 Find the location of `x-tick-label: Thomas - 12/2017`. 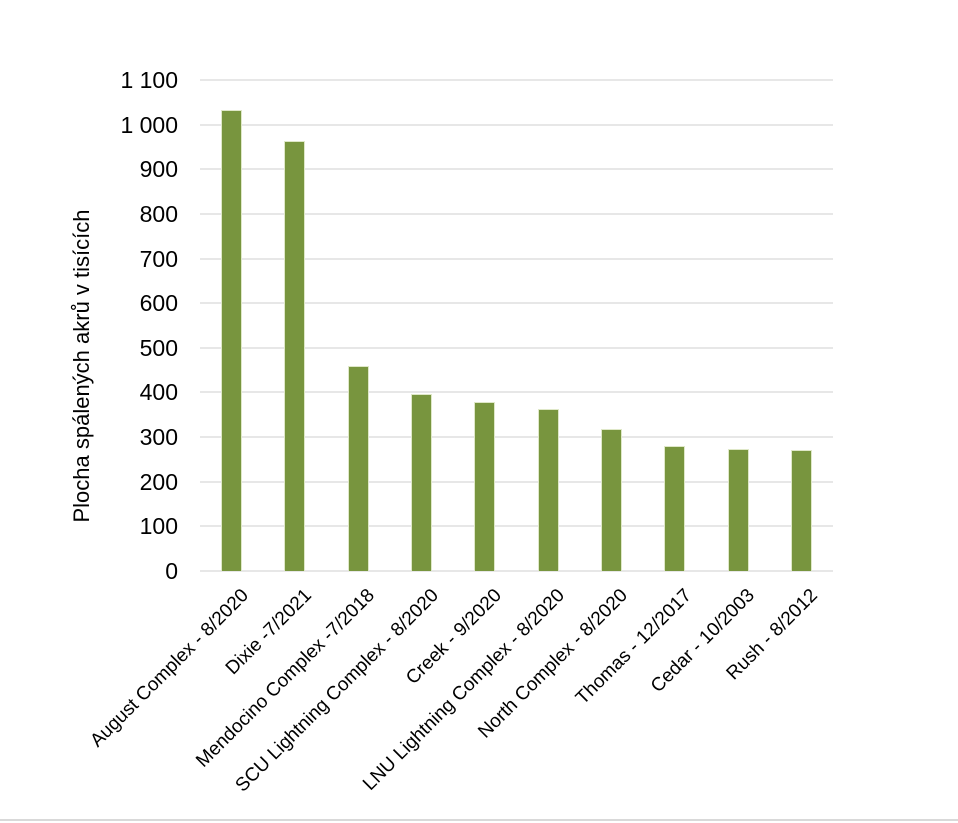

x-tick-label: Thomas - 12/2017 is located at coordinates (633, 647).